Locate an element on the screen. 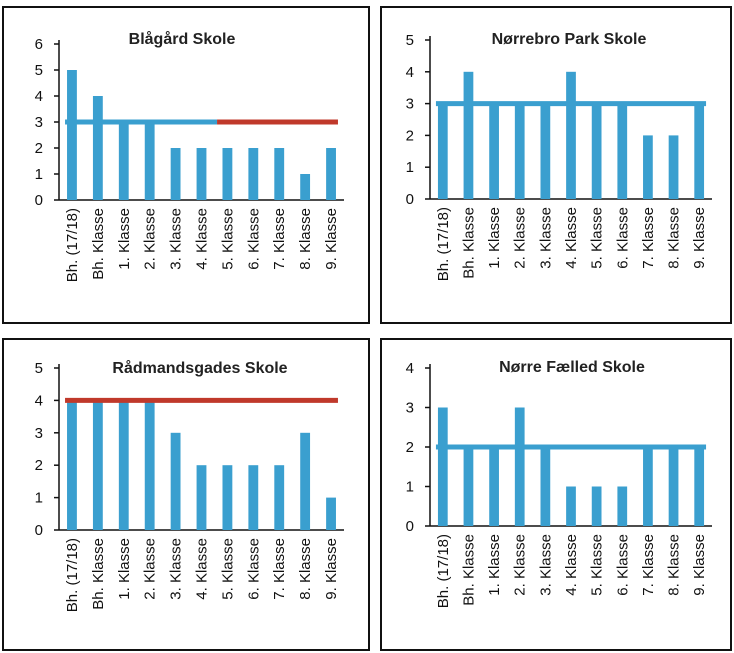 Image resolution: width=734 pixels, height=653 pixels. chart-title: Nørrebro Park Skole is located at coordinates (569, 39).